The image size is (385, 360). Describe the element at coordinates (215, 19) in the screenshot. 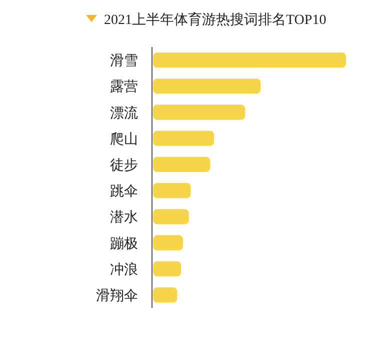

I see `chart-title: 2021上半年体育游热搜词排名TOP10` at that location.